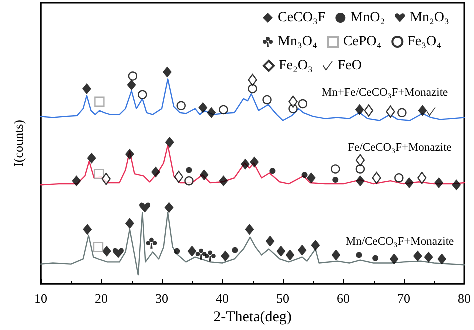 The width and height of the screenshot is (474, 330). I want to click on x-tick-label: 10, so click(41, 298).